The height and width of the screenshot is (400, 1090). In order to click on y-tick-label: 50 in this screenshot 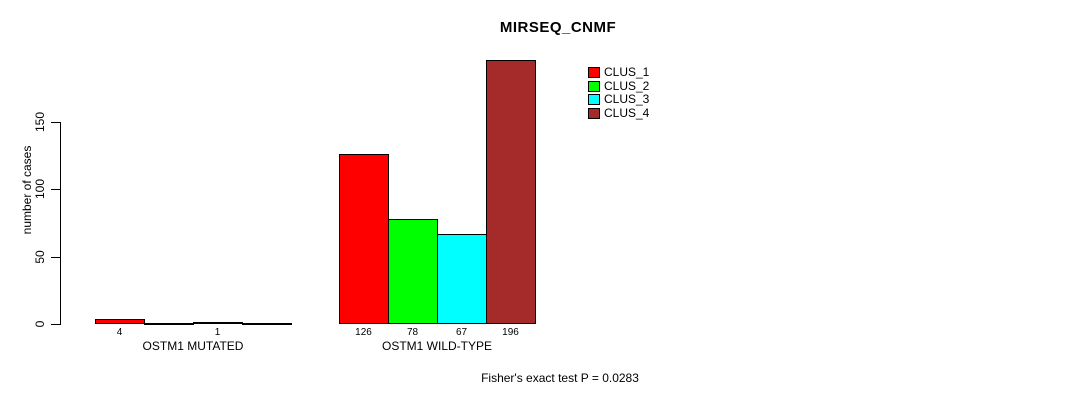, I will do `click(40, 257)`.